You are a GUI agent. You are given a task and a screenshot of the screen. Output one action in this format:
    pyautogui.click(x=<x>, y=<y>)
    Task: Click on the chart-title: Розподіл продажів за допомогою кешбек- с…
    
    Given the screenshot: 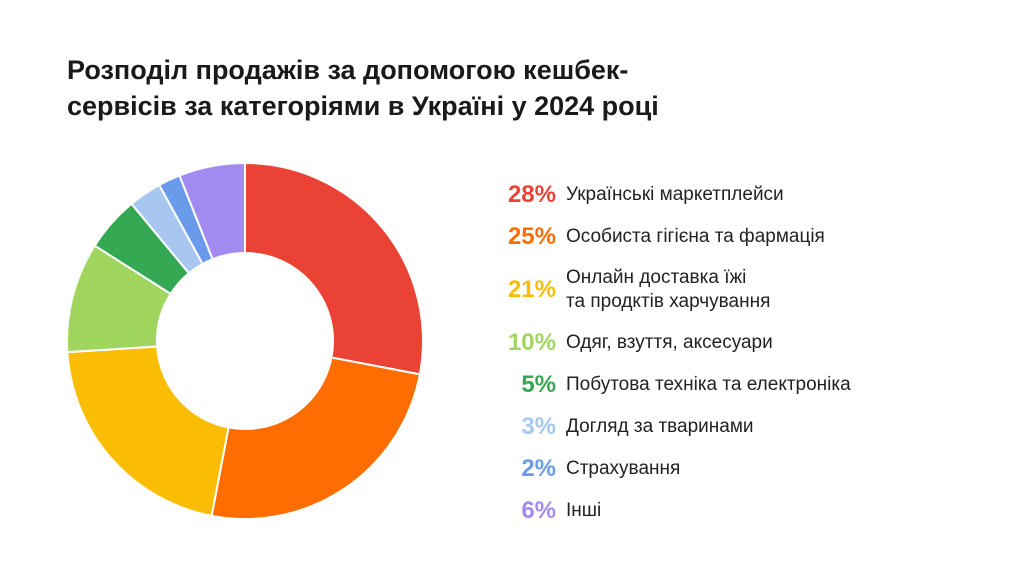 What is the action you would take?
    pyautogui.click(x=427, y=88)
    